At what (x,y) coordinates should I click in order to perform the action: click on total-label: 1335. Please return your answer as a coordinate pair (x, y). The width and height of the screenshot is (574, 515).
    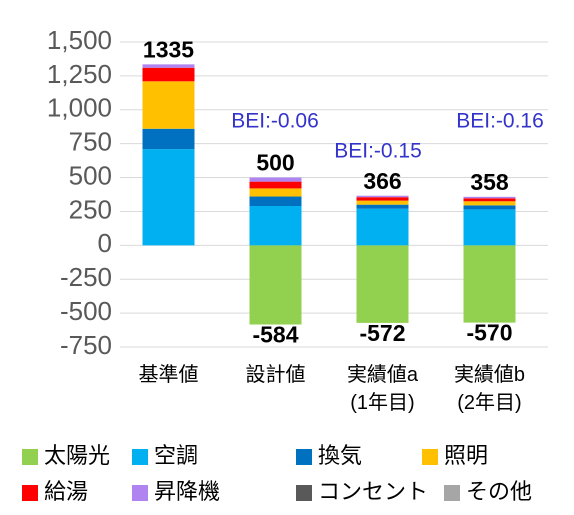
    Looking at the image, I should click on (168, 49).